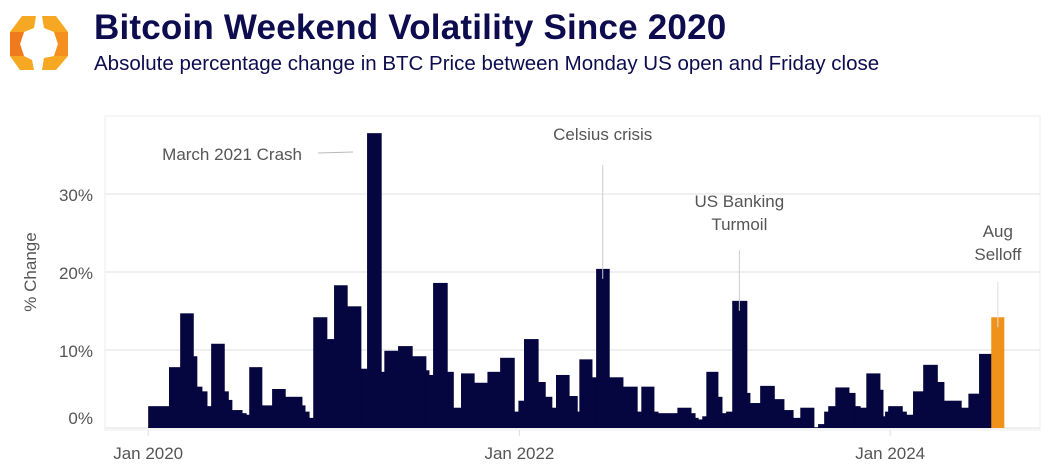 The height and width of the screenshot is (473, 1051). I want to click on y-tick-label: 30%, so click(76, 195).